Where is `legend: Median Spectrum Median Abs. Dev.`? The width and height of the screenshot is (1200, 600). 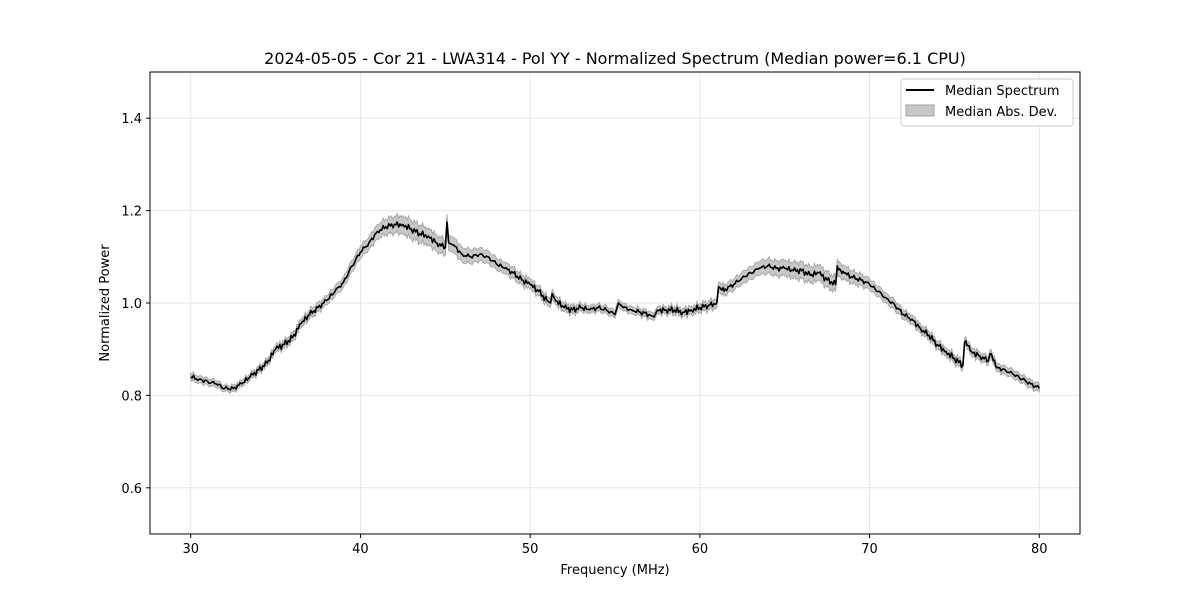 legend: Median Spectrum Median Abs. Dev. is located at coordinates (987, 102).